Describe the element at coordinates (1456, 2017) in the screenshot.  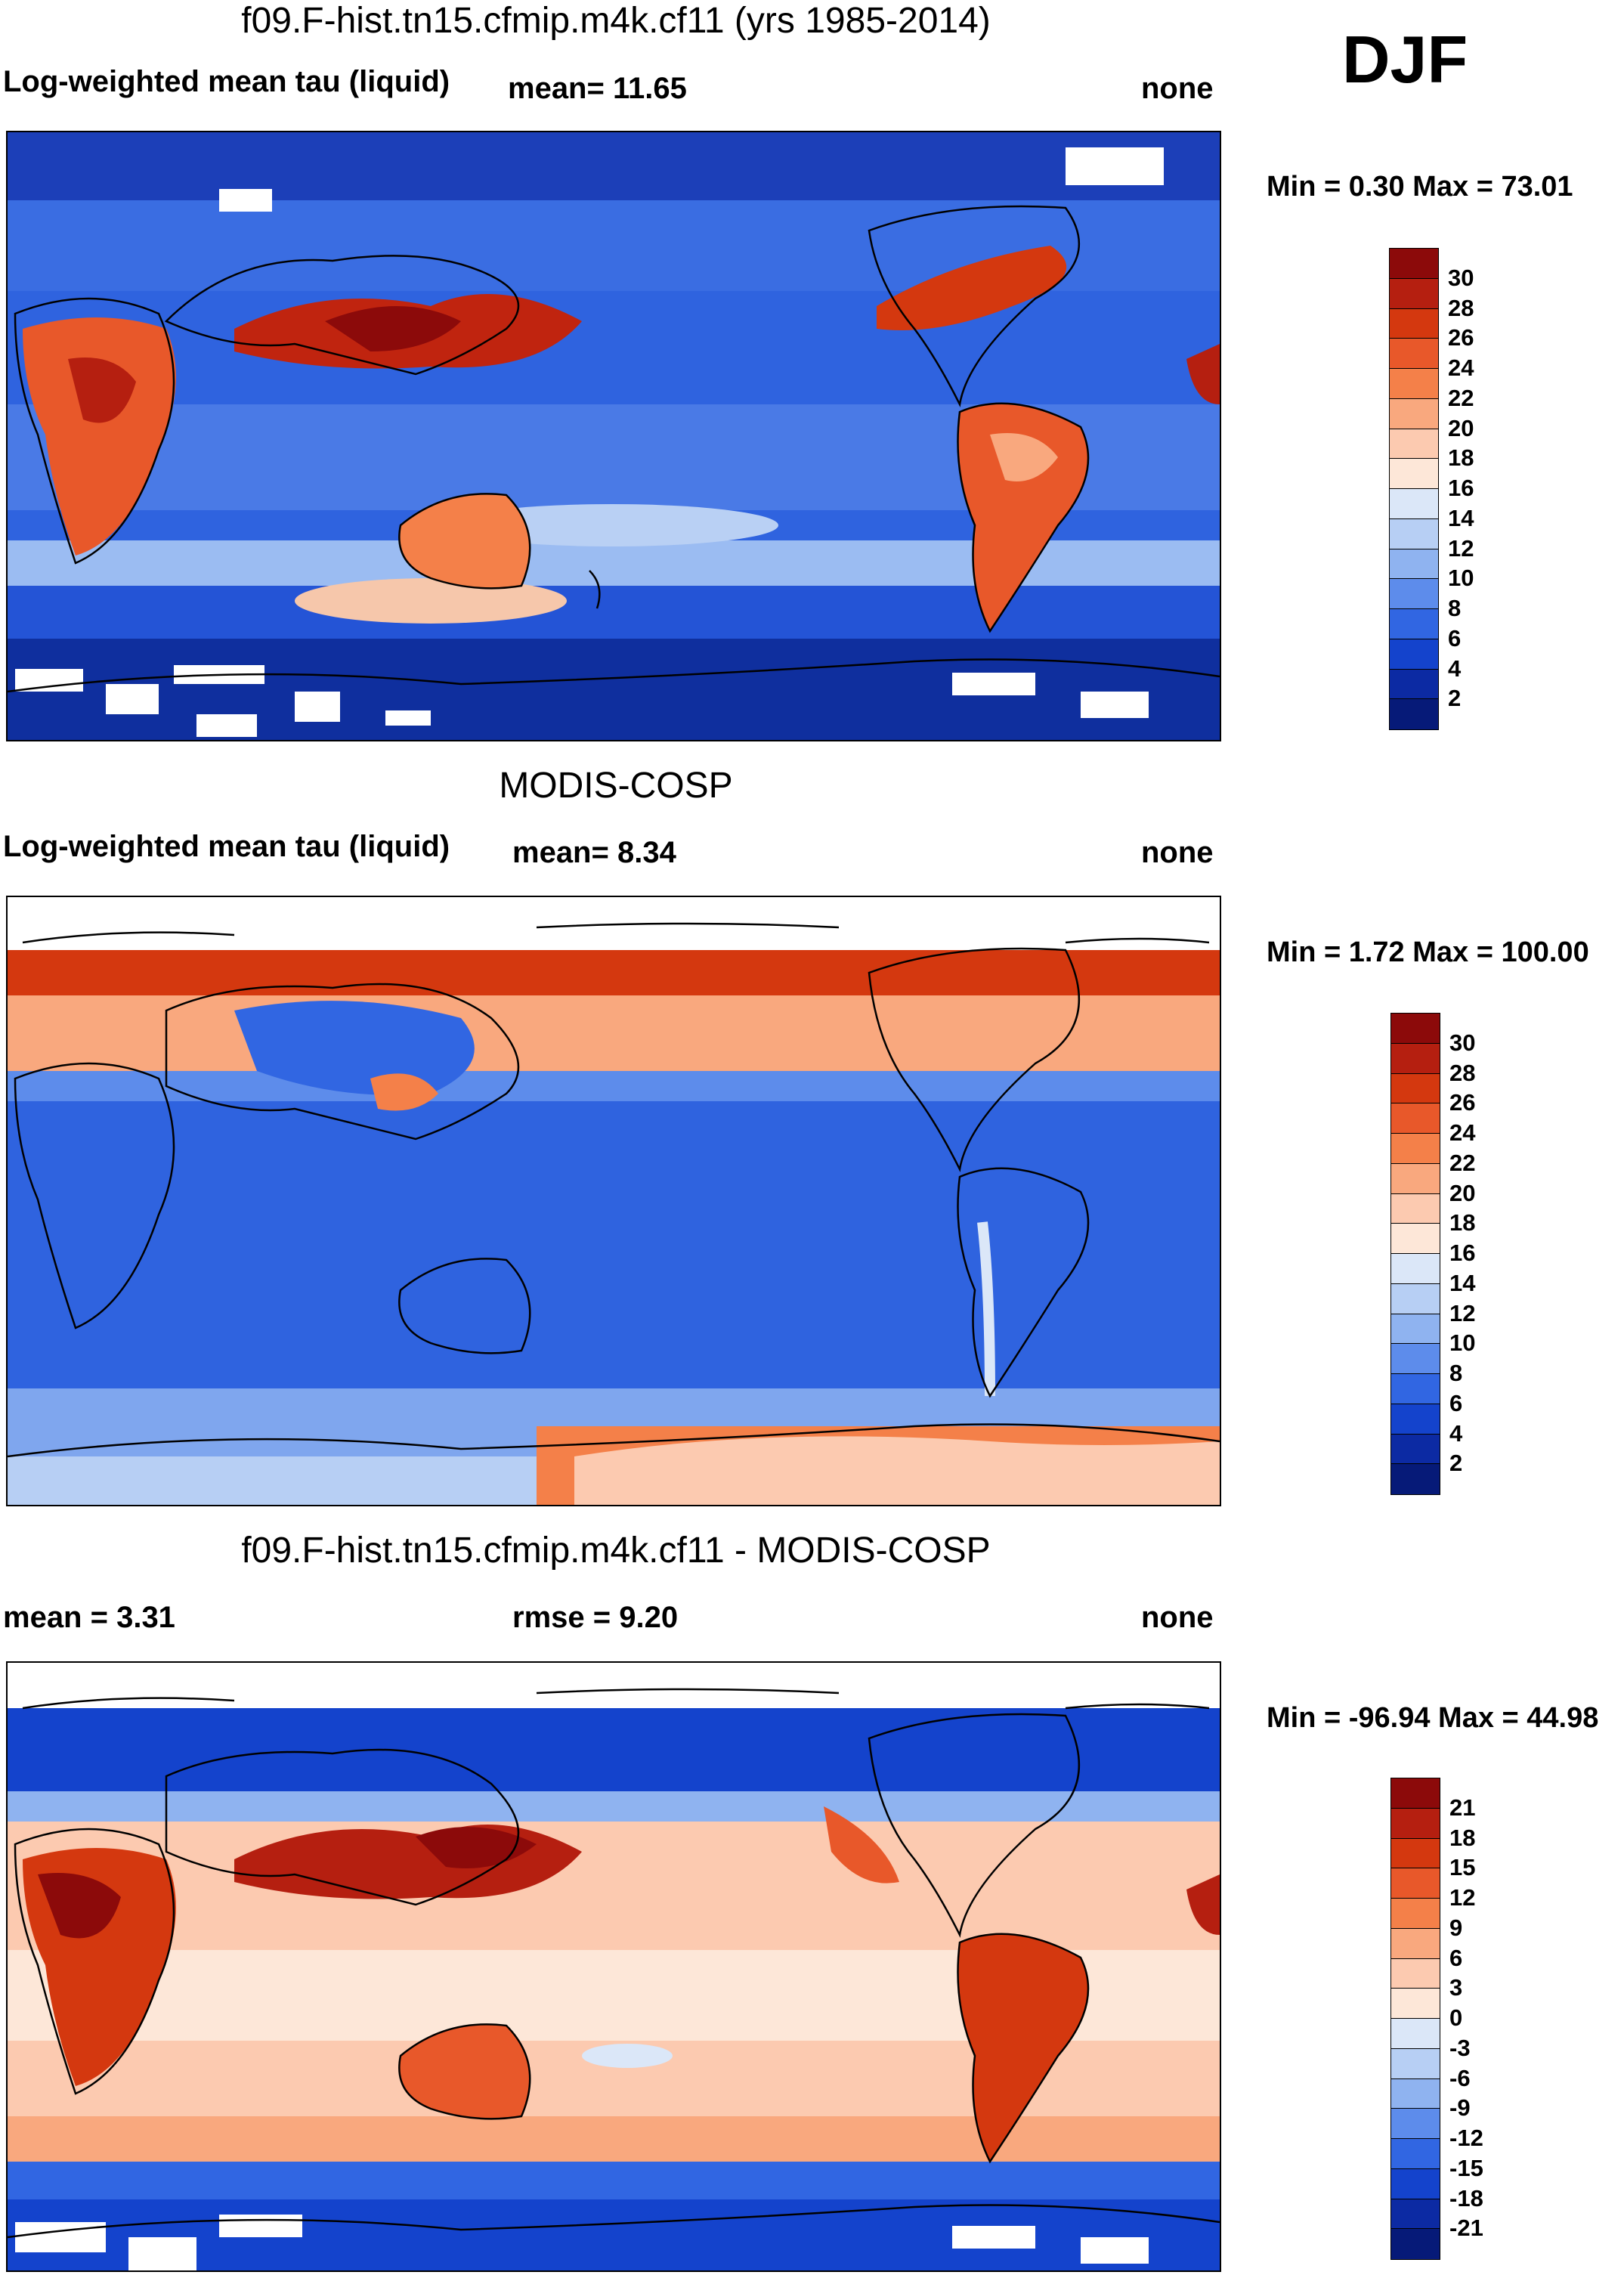
I see `colorbar-tick-label: 0` at that location.